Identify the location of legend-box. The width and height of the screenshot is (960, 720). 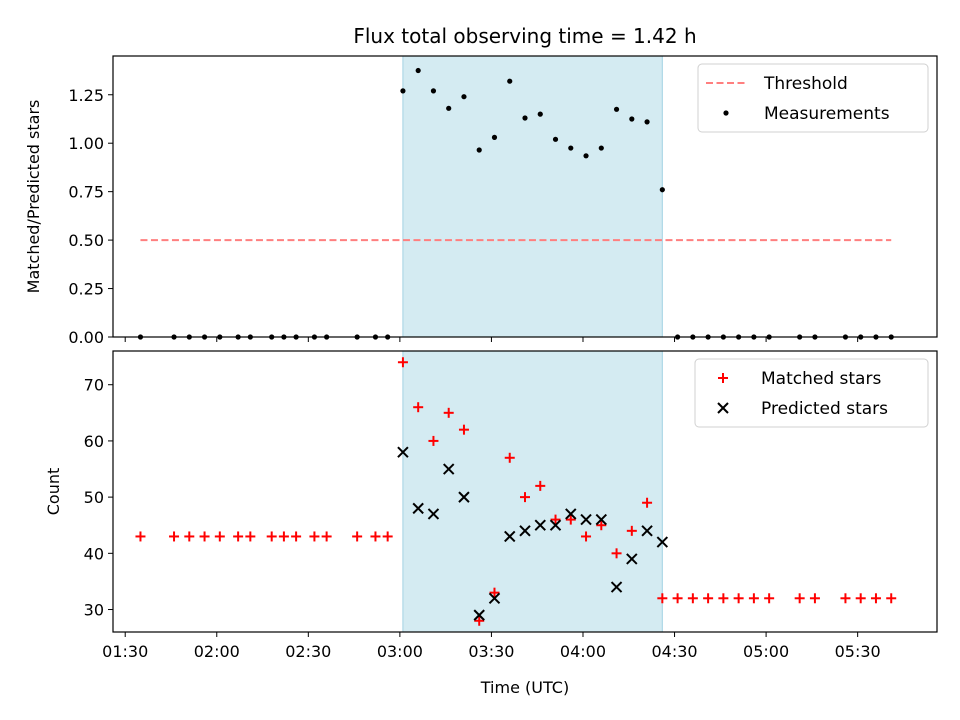
(811, 393).